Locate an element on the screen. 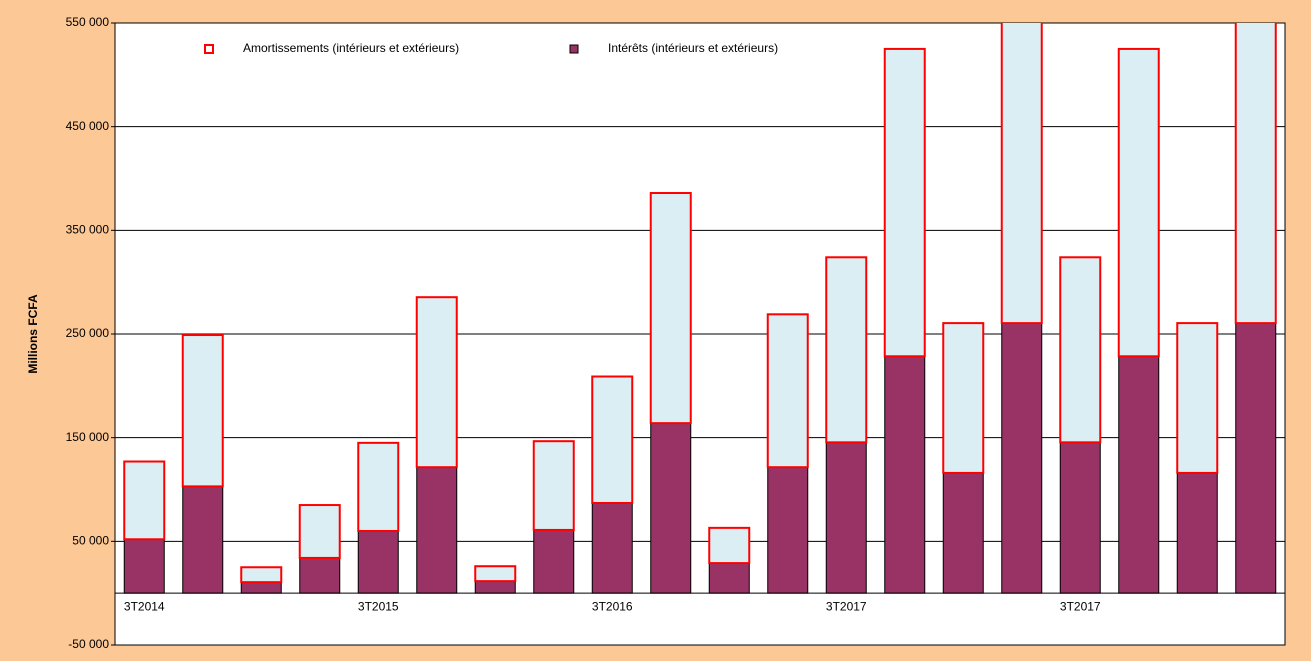 The height and width of the screenshot is (661, 1311). y-tick-label: 50 000 is located at coordinates (90, 541).